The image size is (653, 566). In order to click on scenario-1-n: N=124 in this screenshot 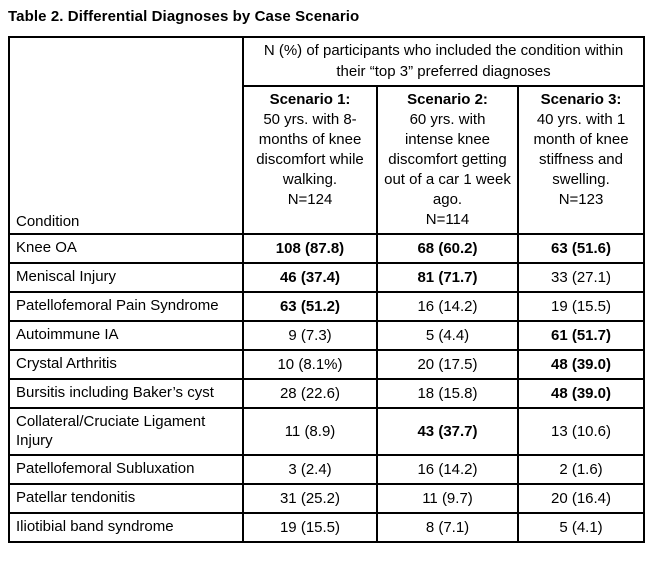, I will do `click(310, 199)`.